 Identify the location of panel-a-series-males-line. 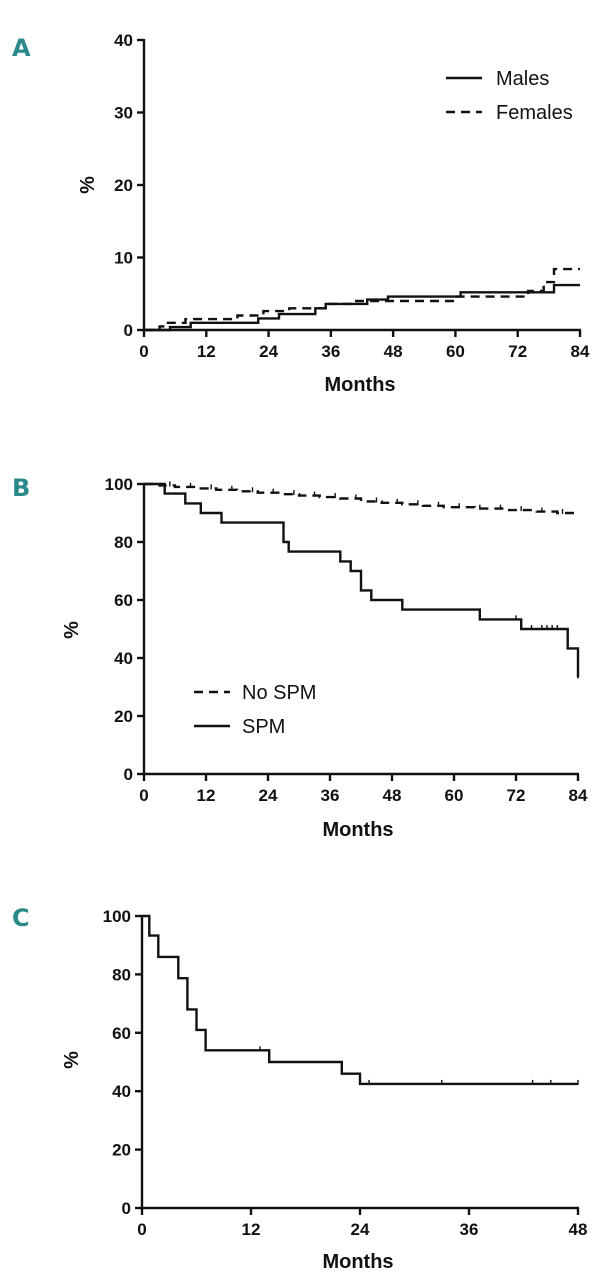
(362, 307).